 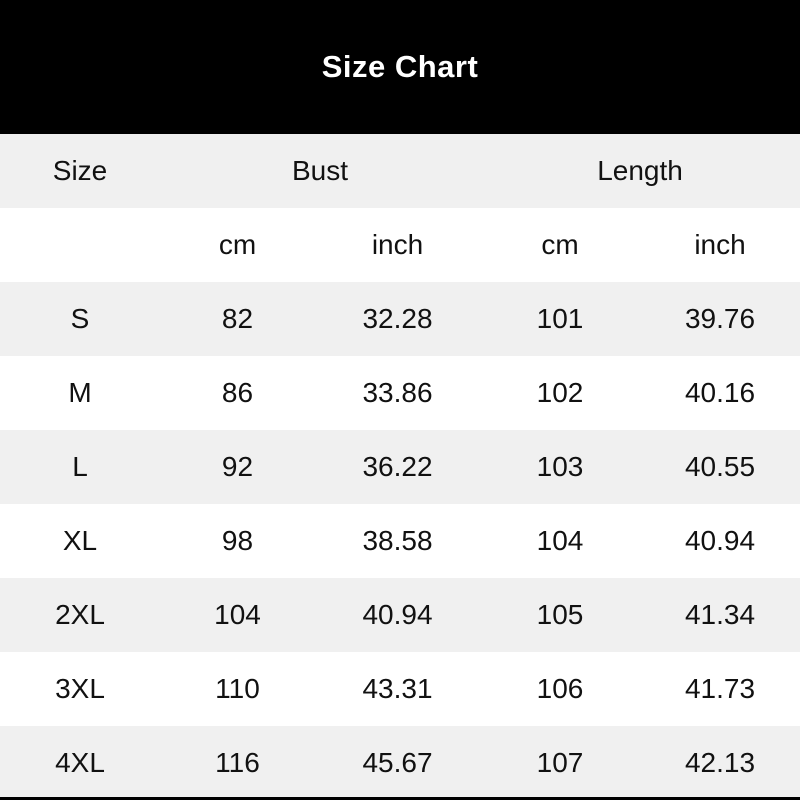 What do you see at coordinates (720, 466) in the screenshot?
I see `length-inch-cell: 40.55` at bounding box center [720, 466].